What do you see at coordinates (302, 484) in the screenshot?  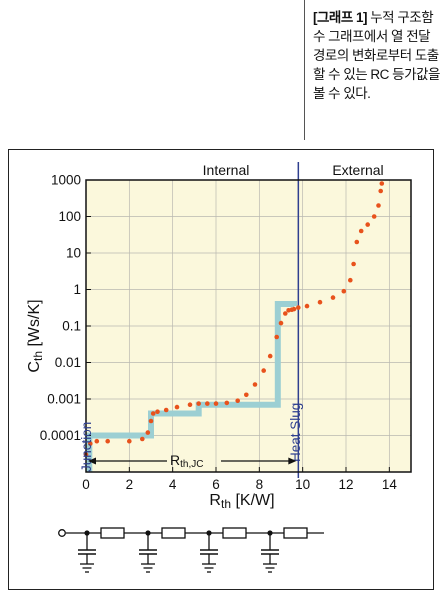 I see `x-tick-label: 10` at bounding box center [302, 484].